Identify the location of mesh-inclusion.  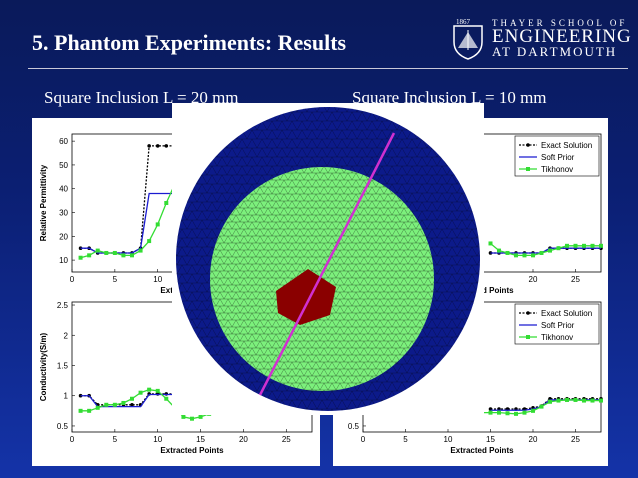
(306, 297).